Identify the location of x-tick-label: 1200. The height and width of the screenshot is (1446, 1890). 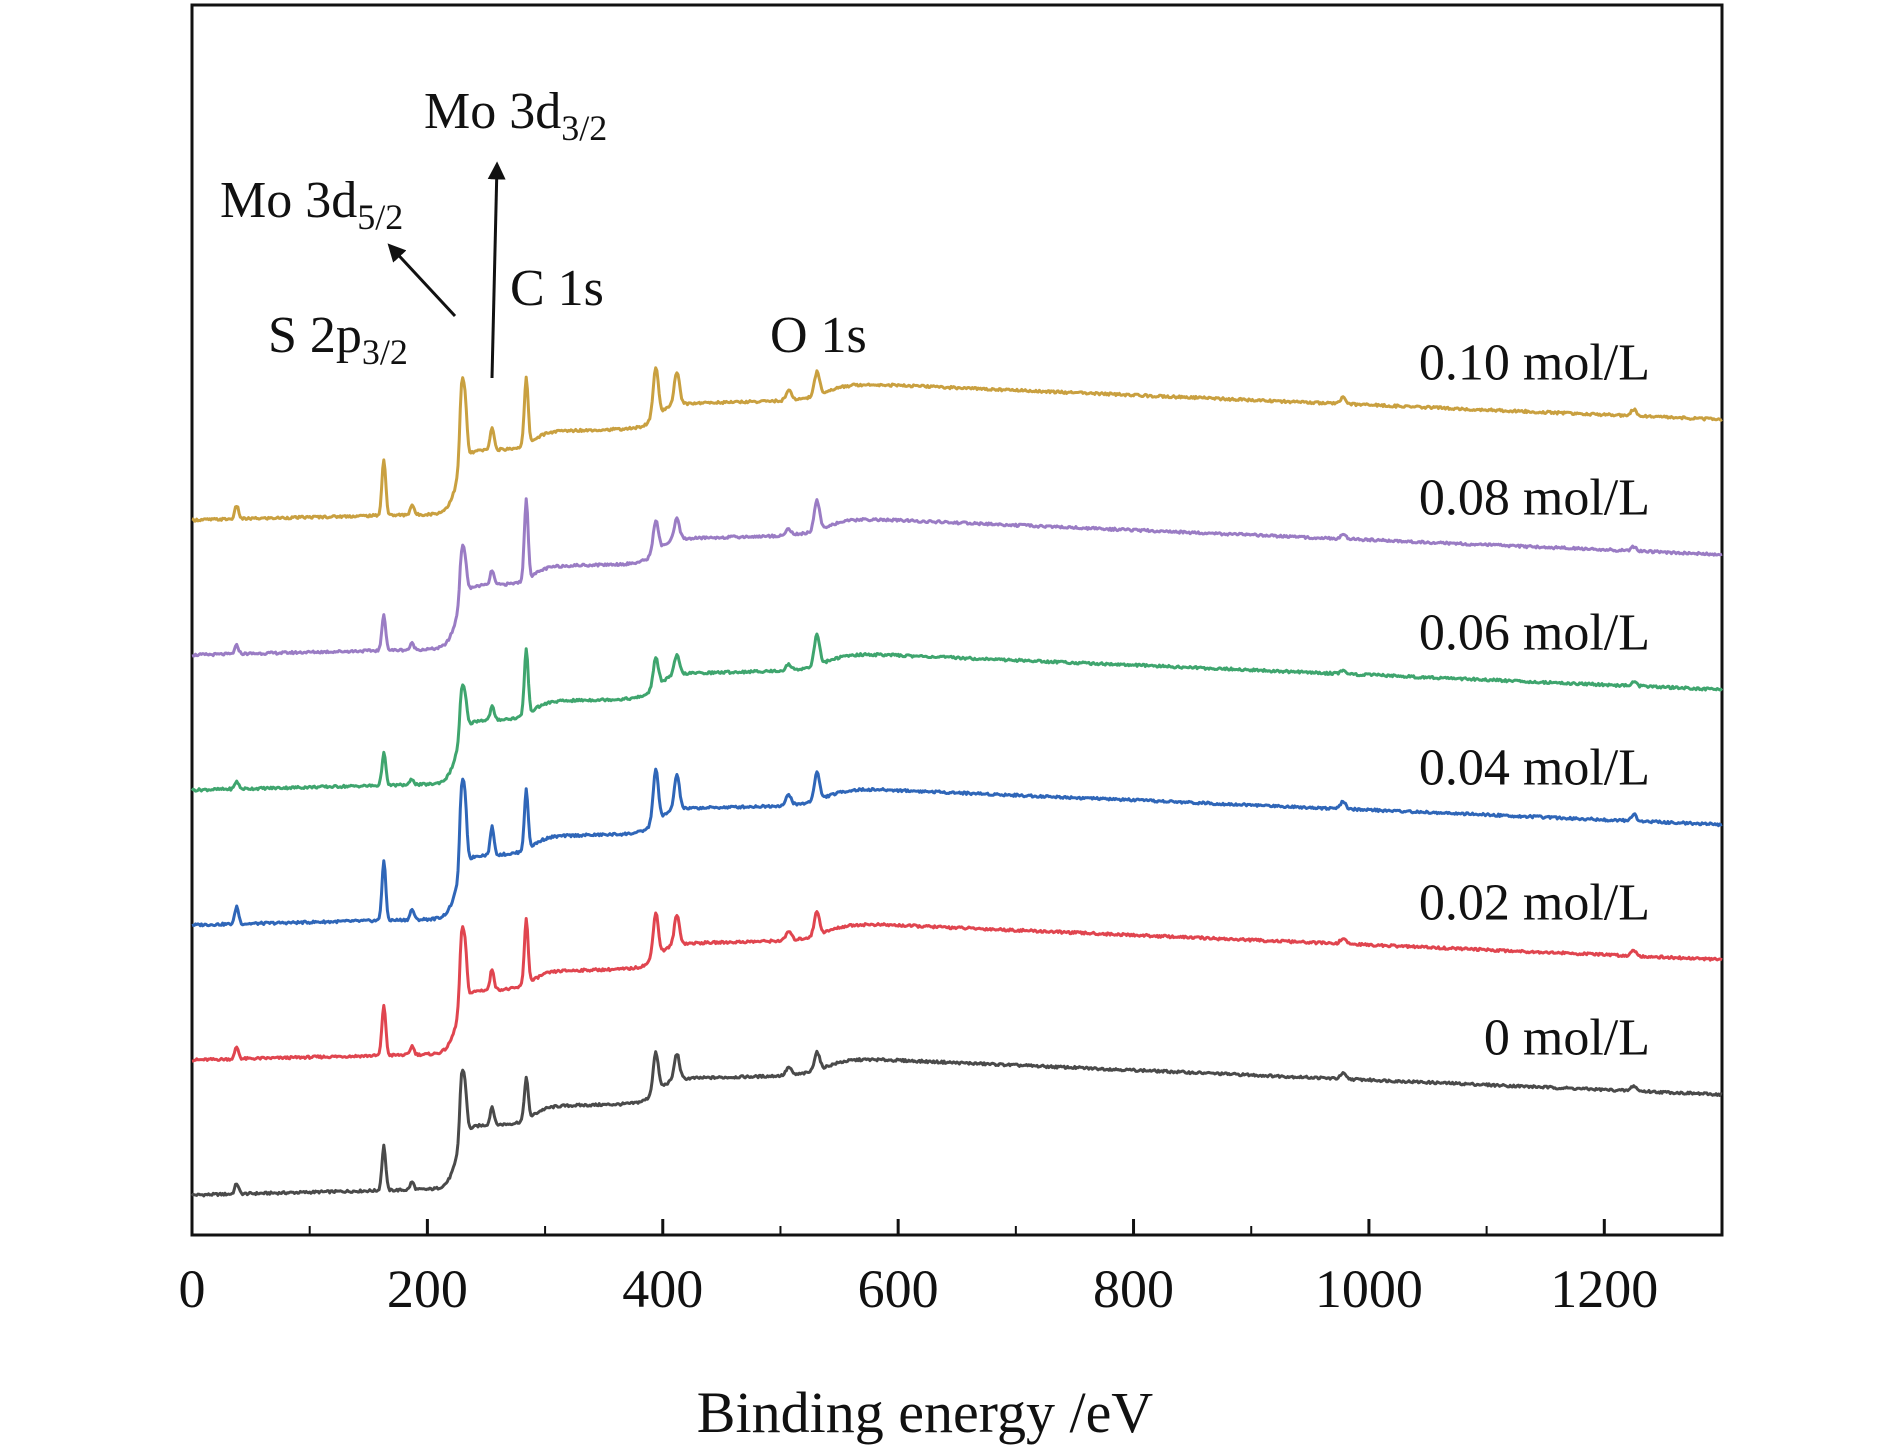
(1604, 1289).